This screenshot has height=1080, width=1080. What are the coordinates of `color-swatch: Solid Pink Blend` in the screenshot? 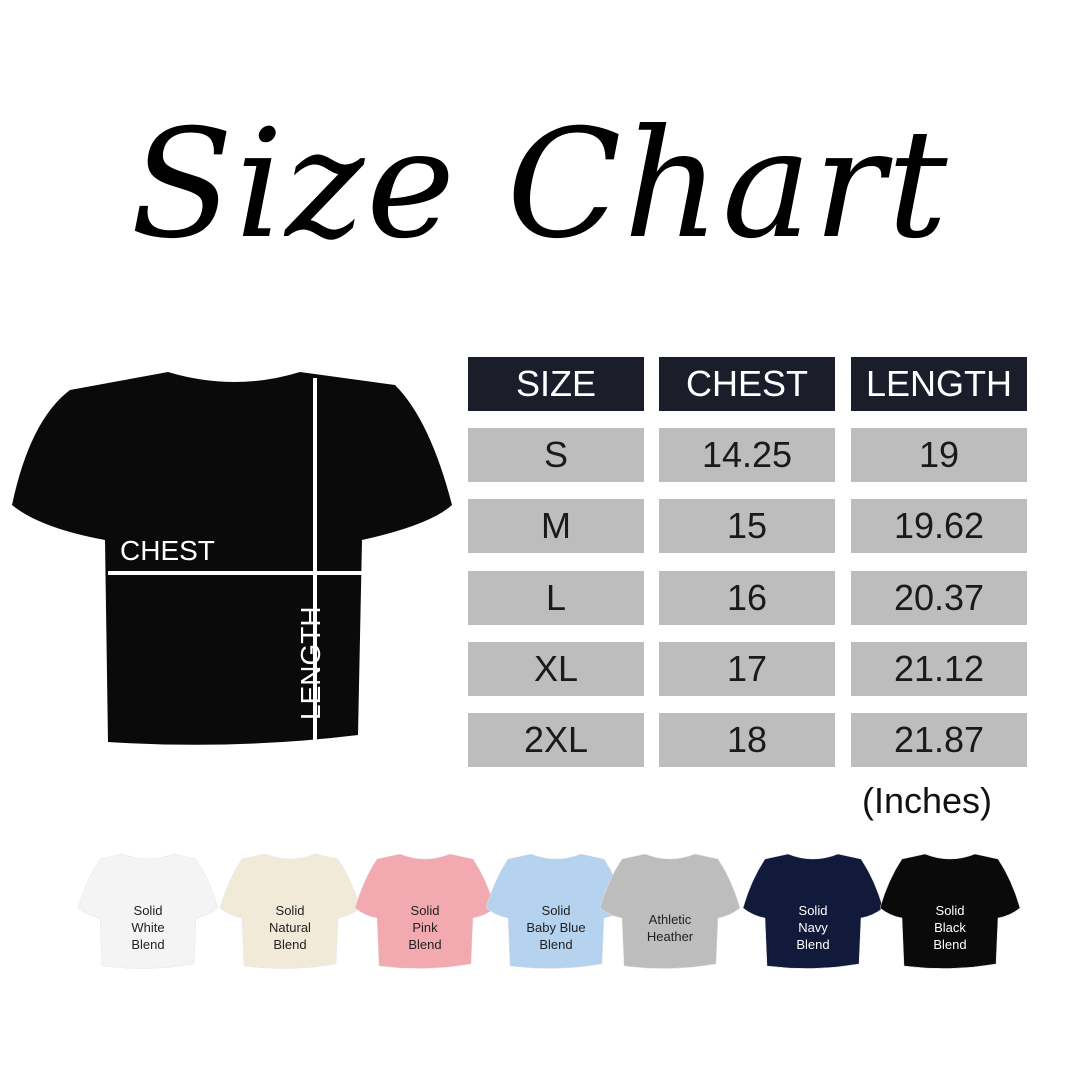 It's located at (425, 910).